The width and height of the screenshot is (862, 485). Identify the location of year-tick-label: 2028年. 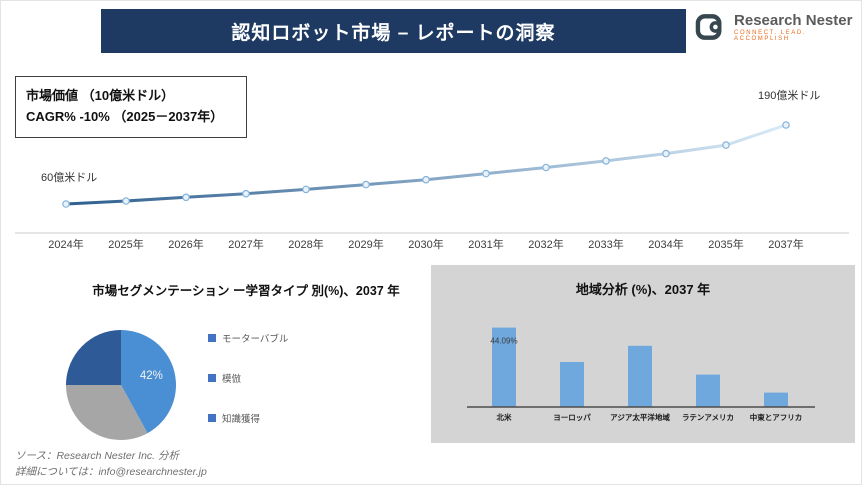
(305, 244).